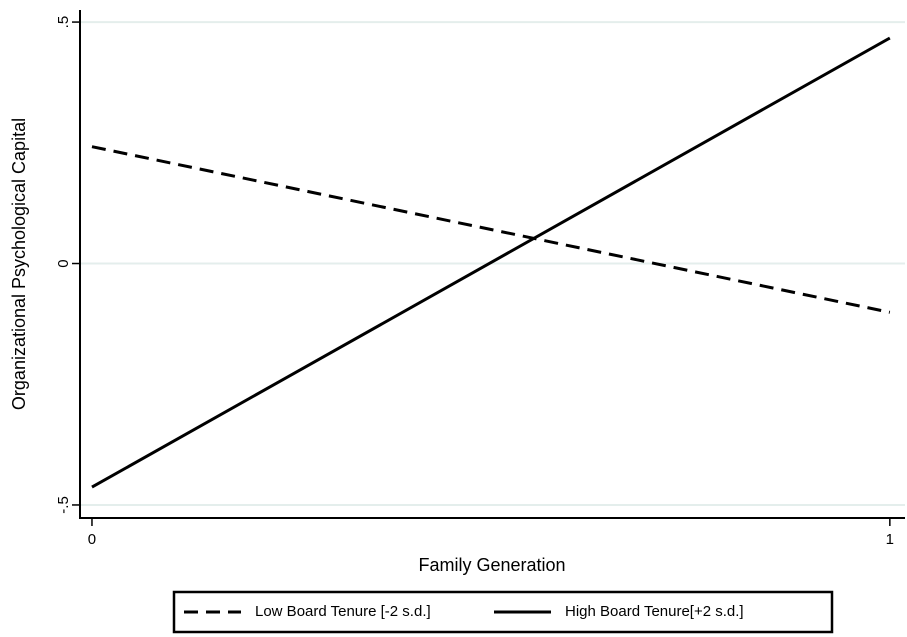  I want to click on legend-label: High Board Tenure[+2 s.d.], so click(654, 611).